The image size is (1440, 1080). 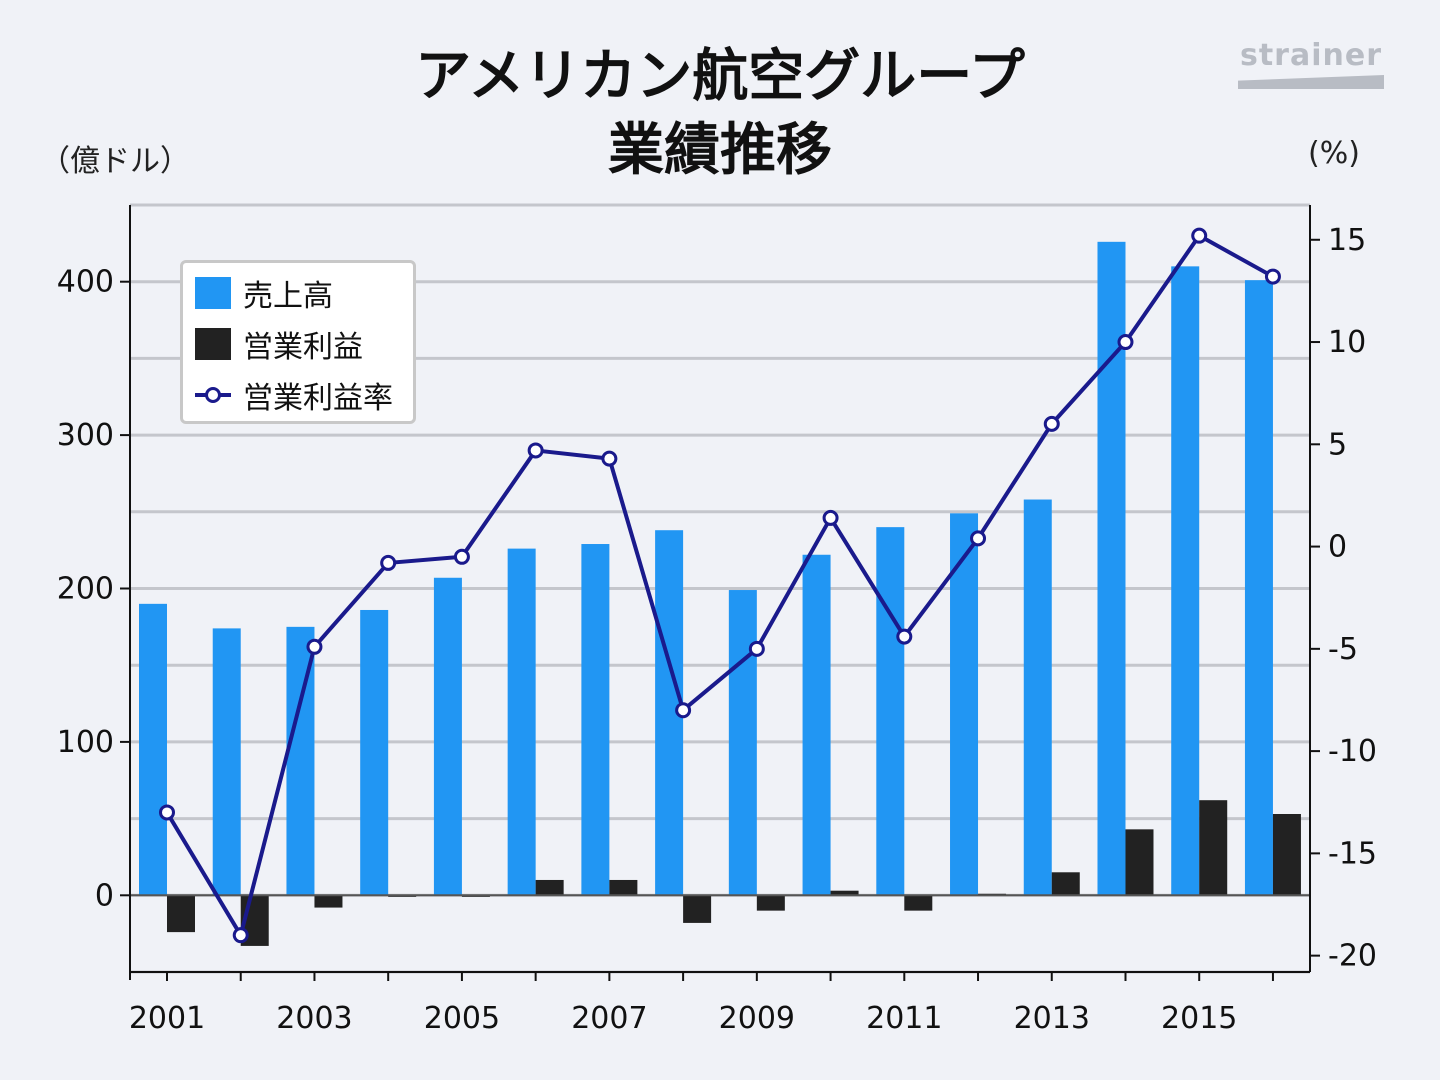 I want to click on x-axis-tick-label: 2015, so click(x=1199, y=1018).